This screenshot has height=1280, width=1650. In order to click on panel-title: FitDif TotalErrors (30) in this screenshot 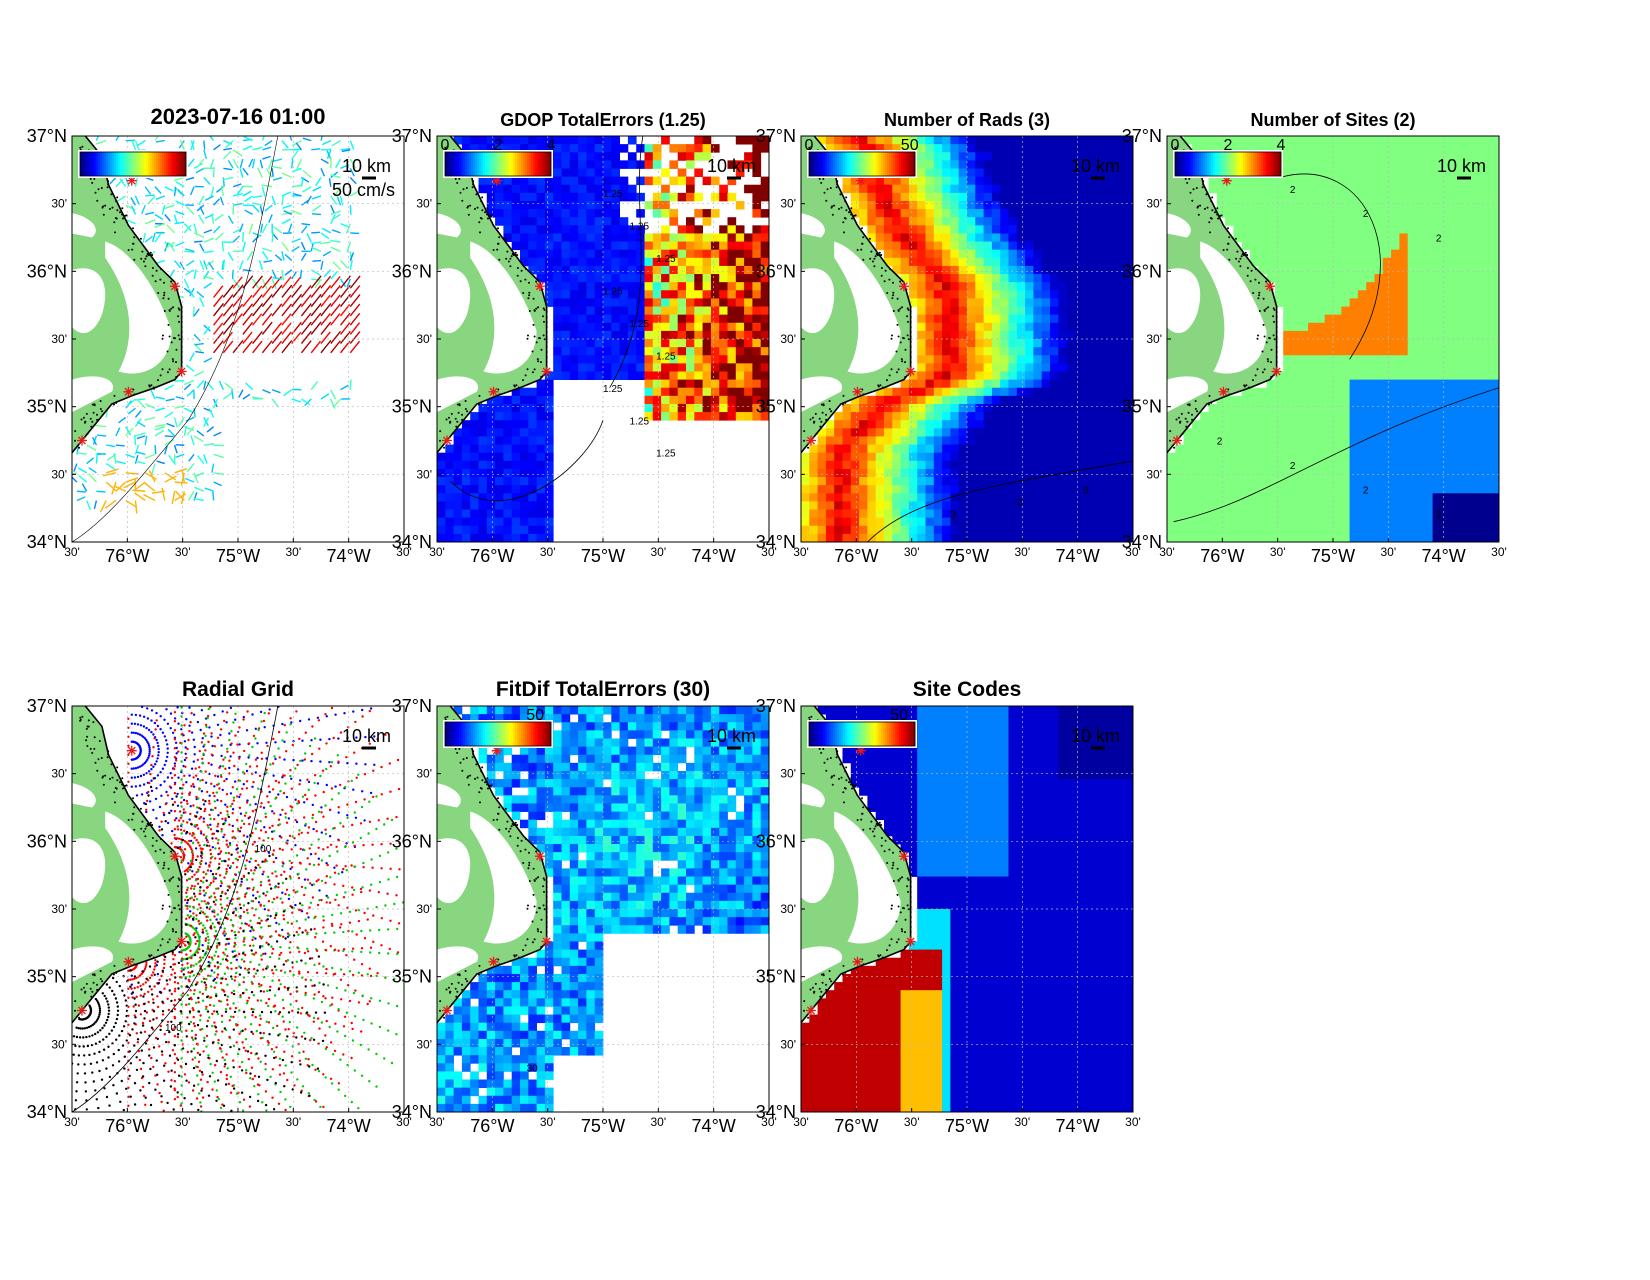, I will do `click(603, 689)`.